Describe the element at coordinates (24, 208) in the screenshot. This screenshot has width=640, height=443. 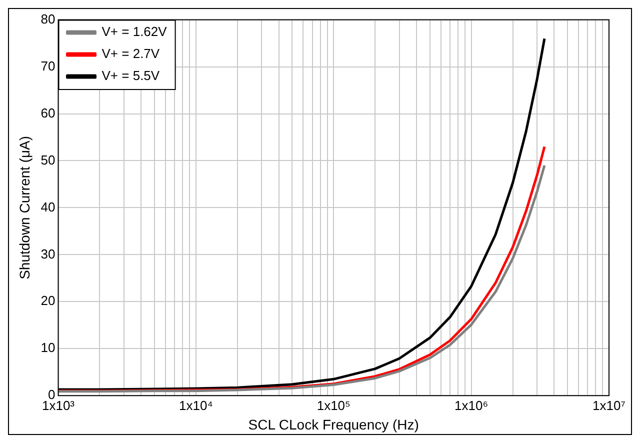
I see `y-axis-title: Shutdown Current (μA)` at that location.